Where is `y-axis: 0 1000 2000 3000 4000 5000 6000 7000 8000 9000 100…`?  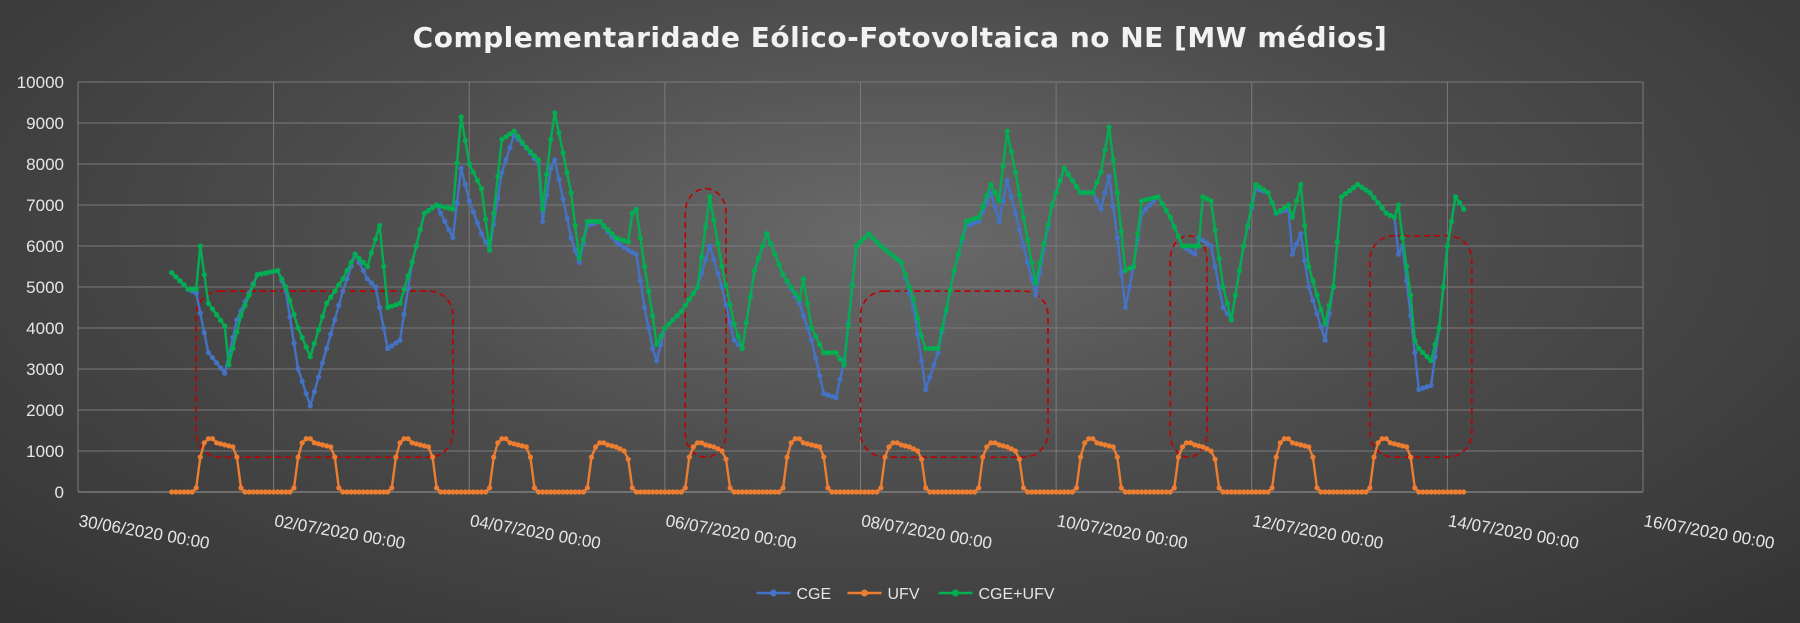
y-axis: 0 1000 2000 3000 4000 5000 6000 7000 8000 9000 100… is located at coordinates (40, 287).